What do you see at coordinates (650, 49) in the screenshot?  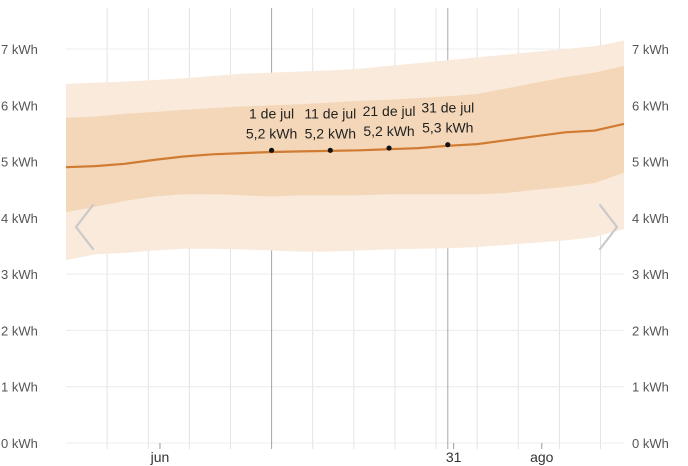 I see `y-tick-label-right: 7 kWh` at bounding box center [650, 49].